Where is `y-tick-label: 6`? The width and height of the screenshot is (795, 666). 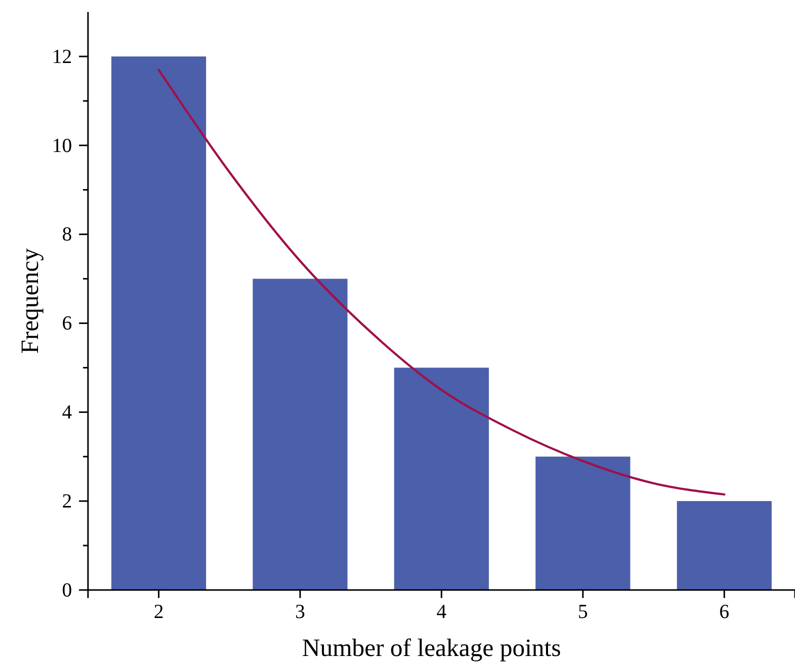
y-tick-label: 6 is located at coordinates (67, 323).